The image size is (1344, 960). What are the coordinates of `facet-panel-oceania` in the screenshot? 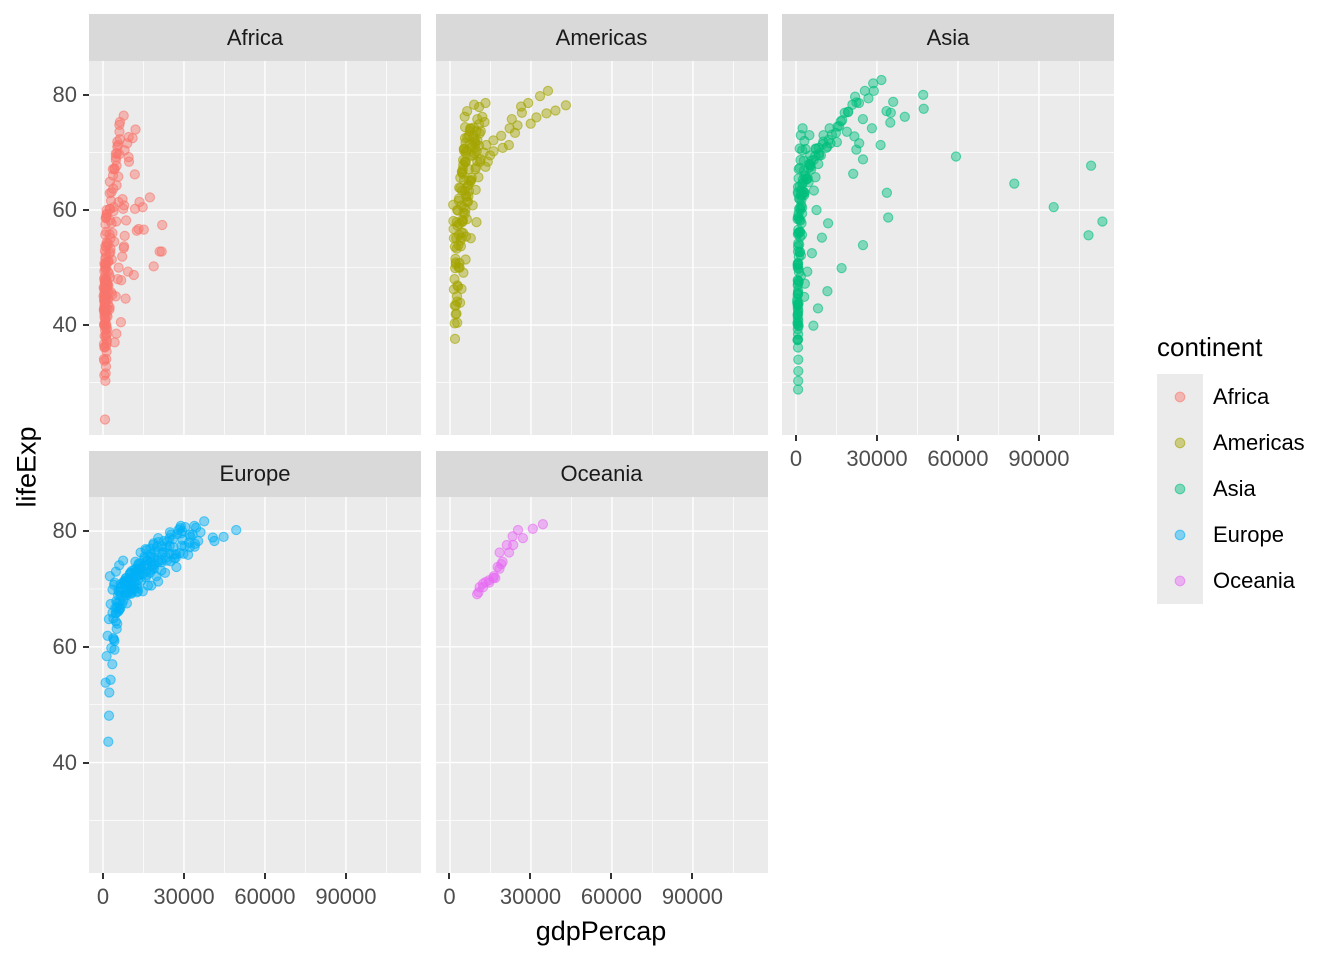 It's located at (601, 685).